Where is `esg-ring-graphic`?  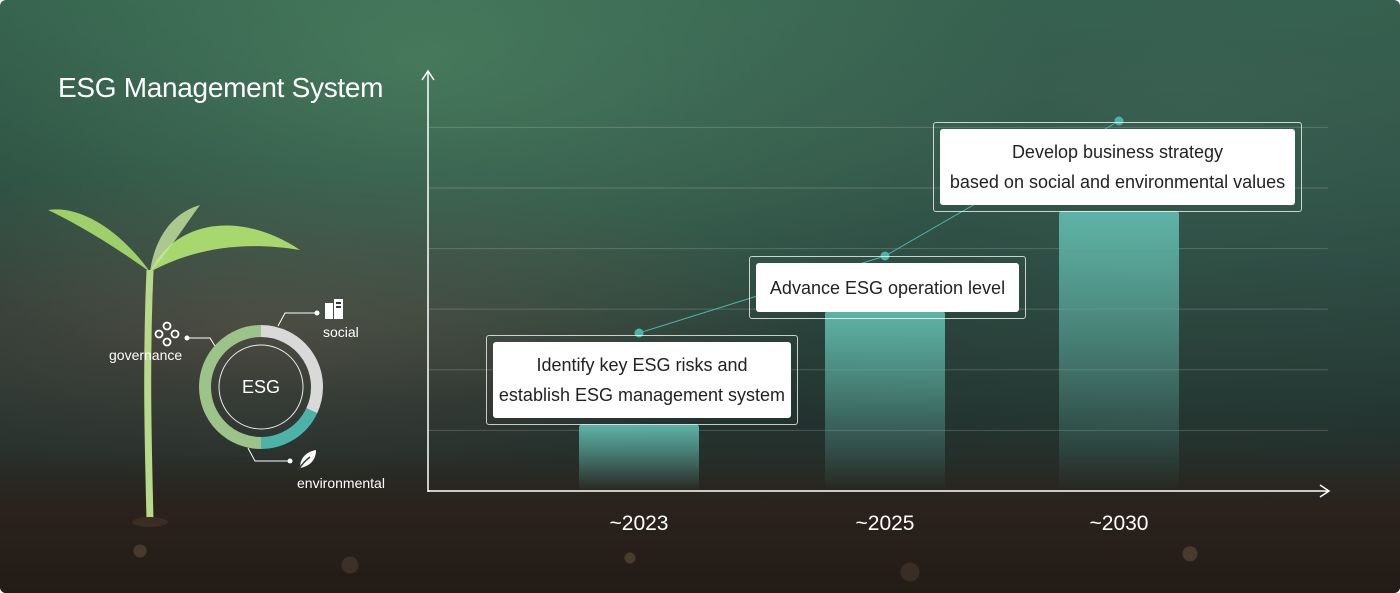
esg-ring-graphic is located at coordinates (261, 387).